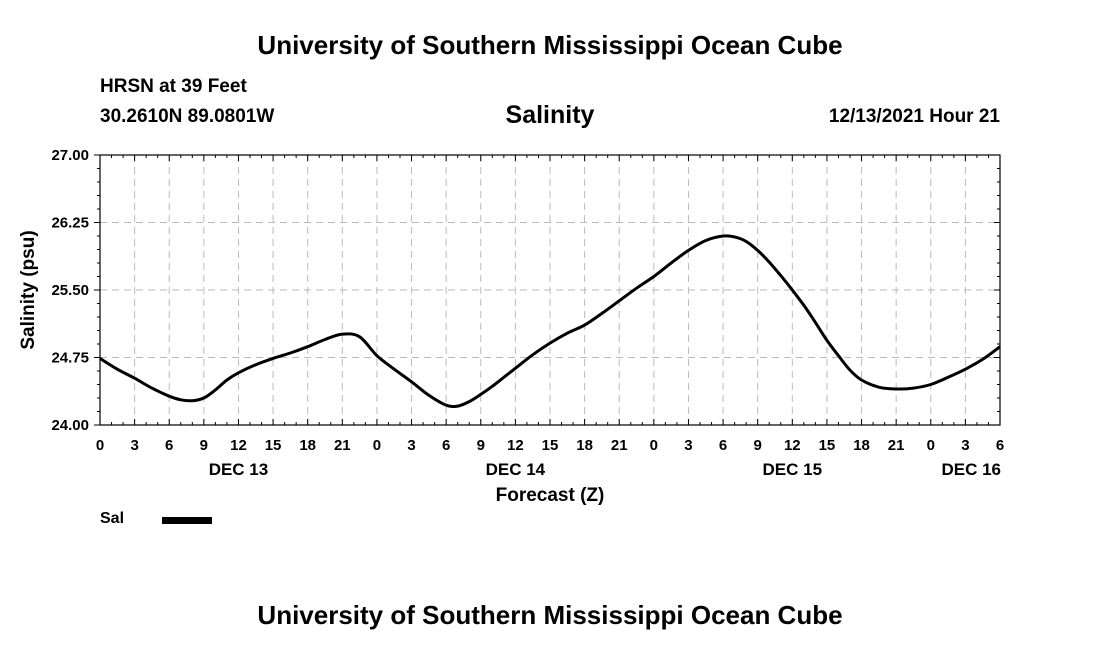  Describe the element at coordinates (112, 518) in the screenshot. I see `legend-label: Sal` at that location.